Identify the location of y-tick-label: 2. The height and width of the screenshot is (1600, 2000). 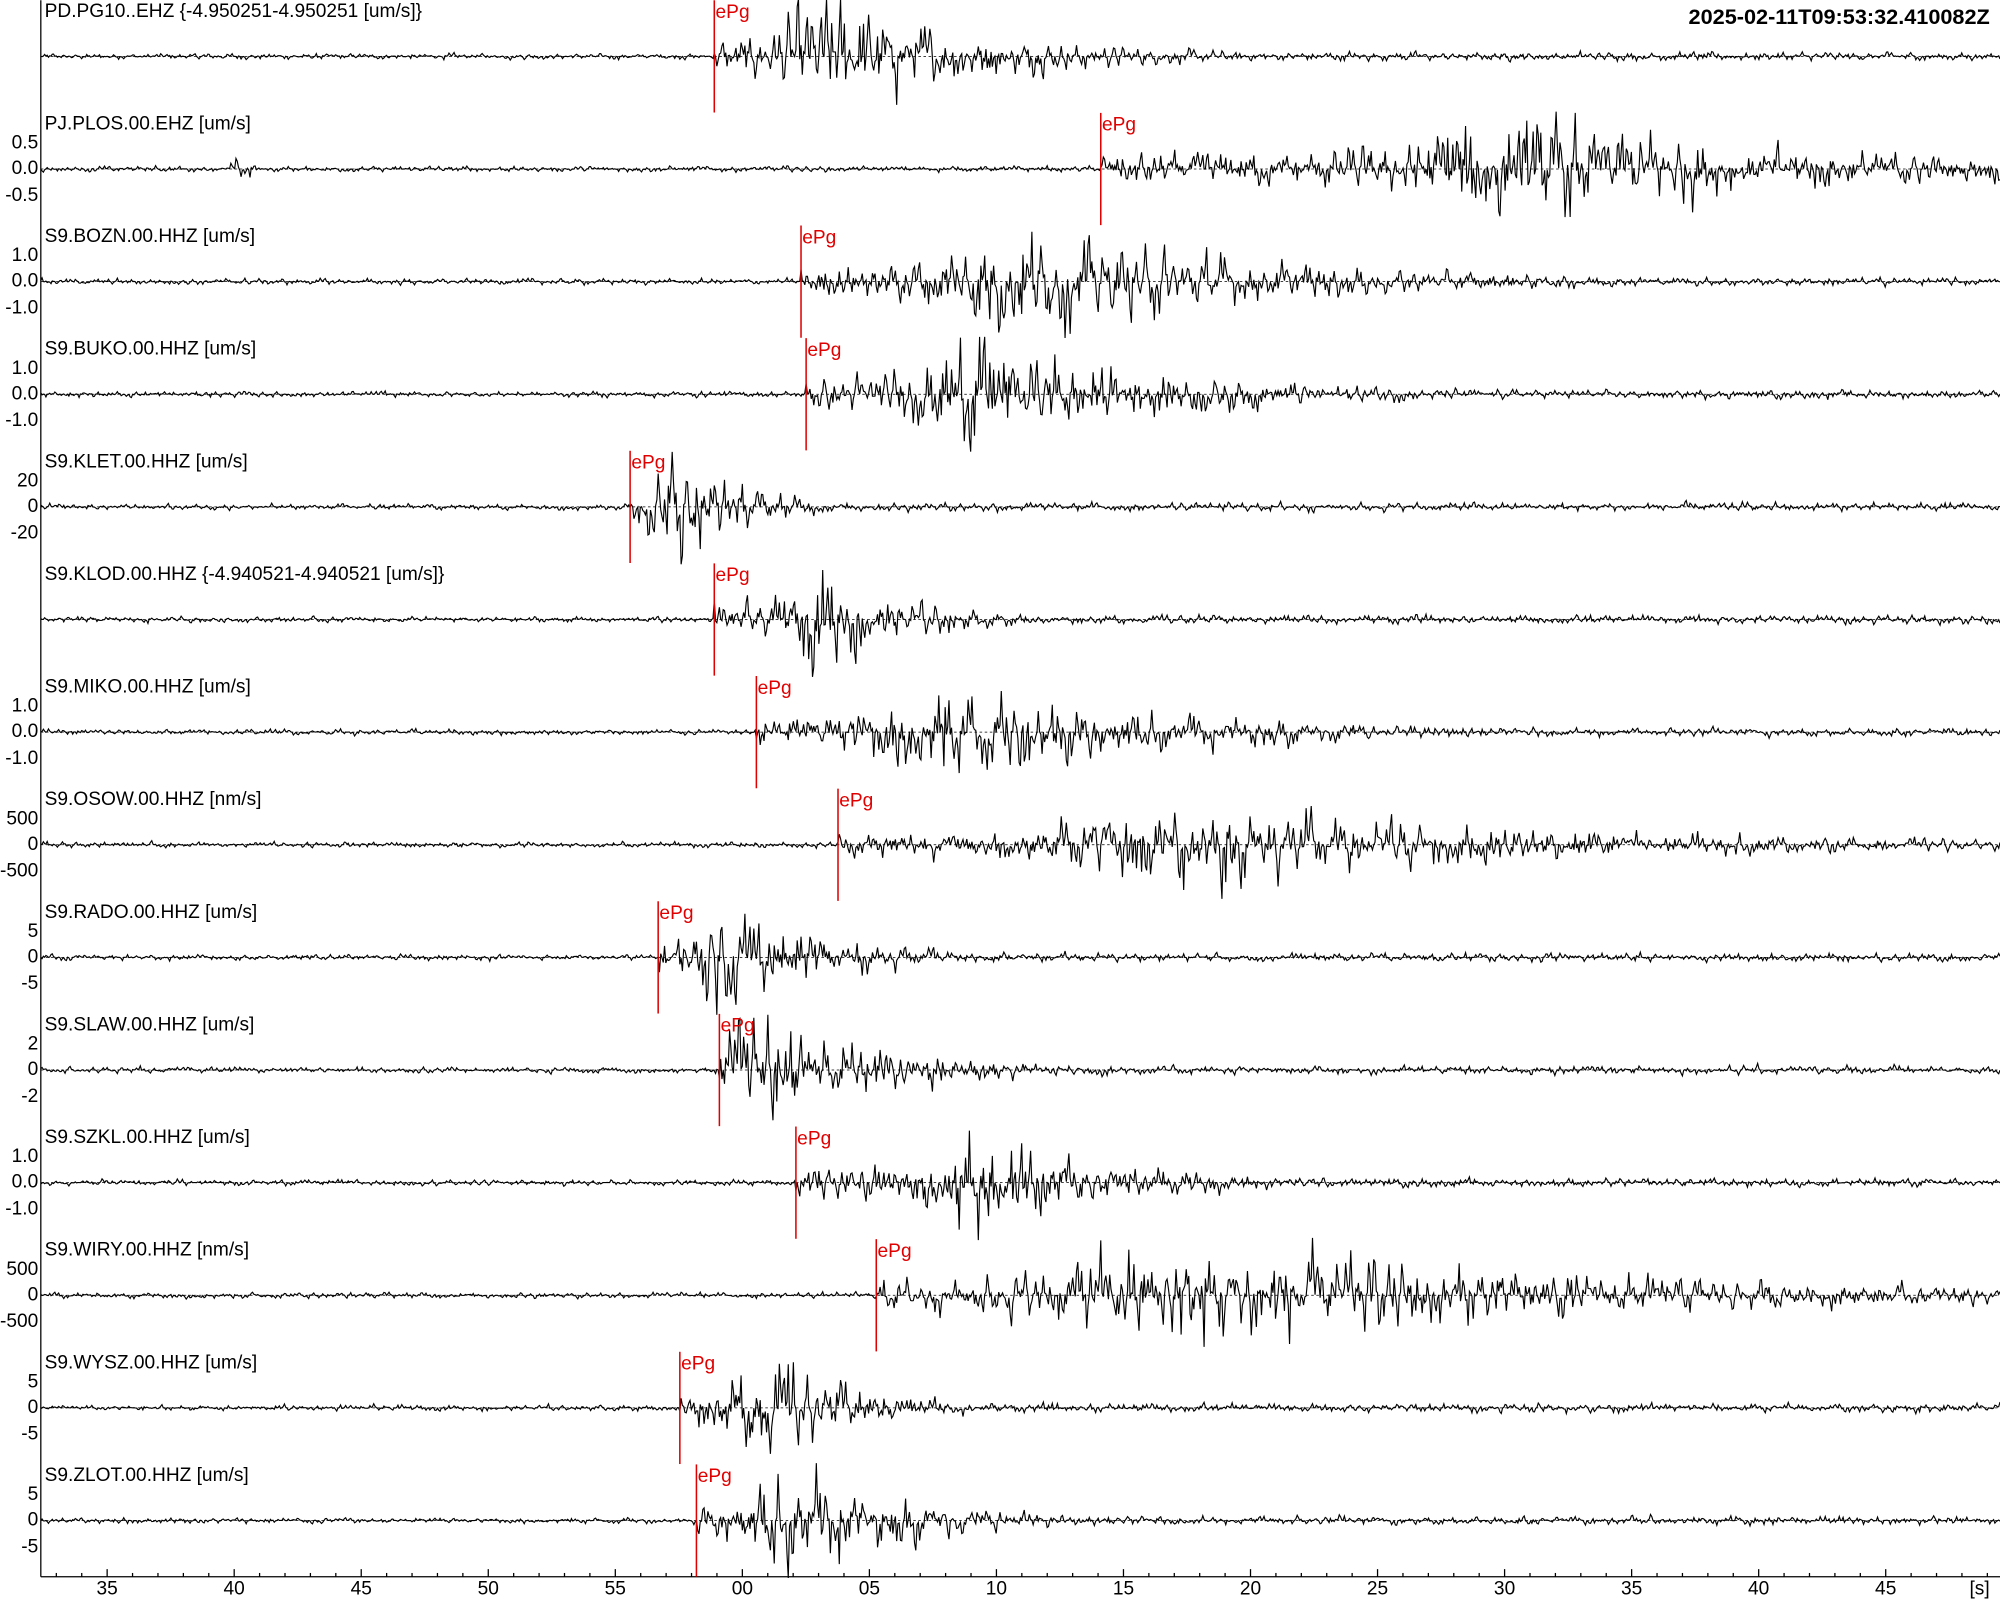
(33, 1044).